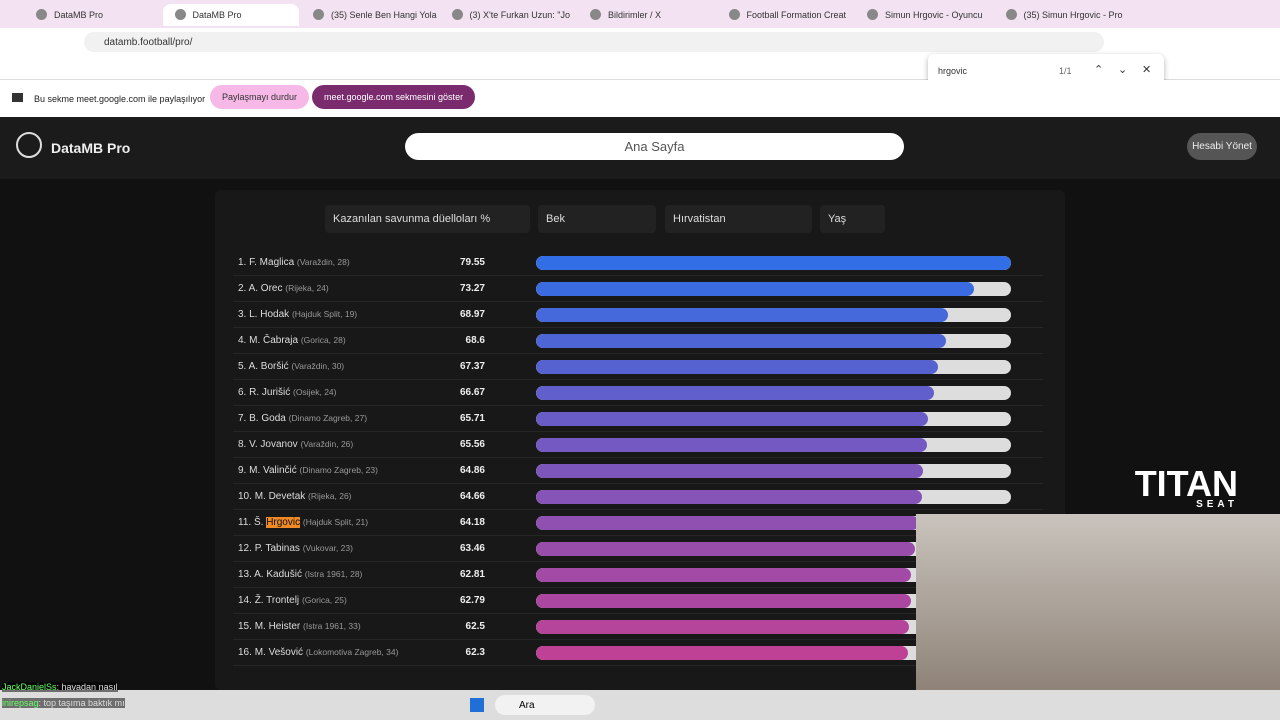 Image resolution: width=1280 pixels, height=720 pixels. I want to click on rank: 16., so click(245, 652).